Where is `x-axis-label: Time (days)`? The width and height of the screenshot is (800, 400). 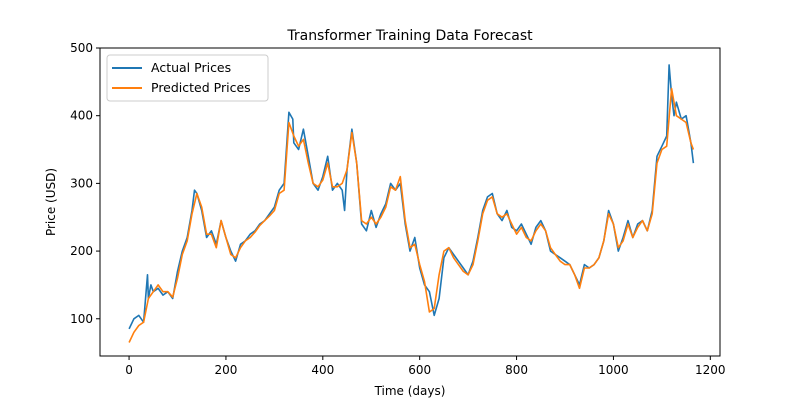
x-axis-label: Time (days) is located at coordinates (410, 391).